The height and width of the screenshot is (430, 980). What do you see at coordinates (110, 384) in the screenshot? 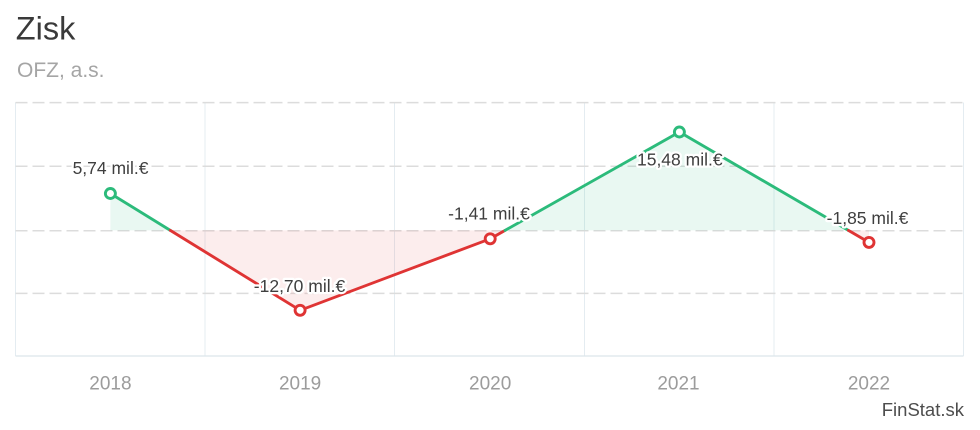
I see `svg-text: 2018` at bounding box center [110, 384].